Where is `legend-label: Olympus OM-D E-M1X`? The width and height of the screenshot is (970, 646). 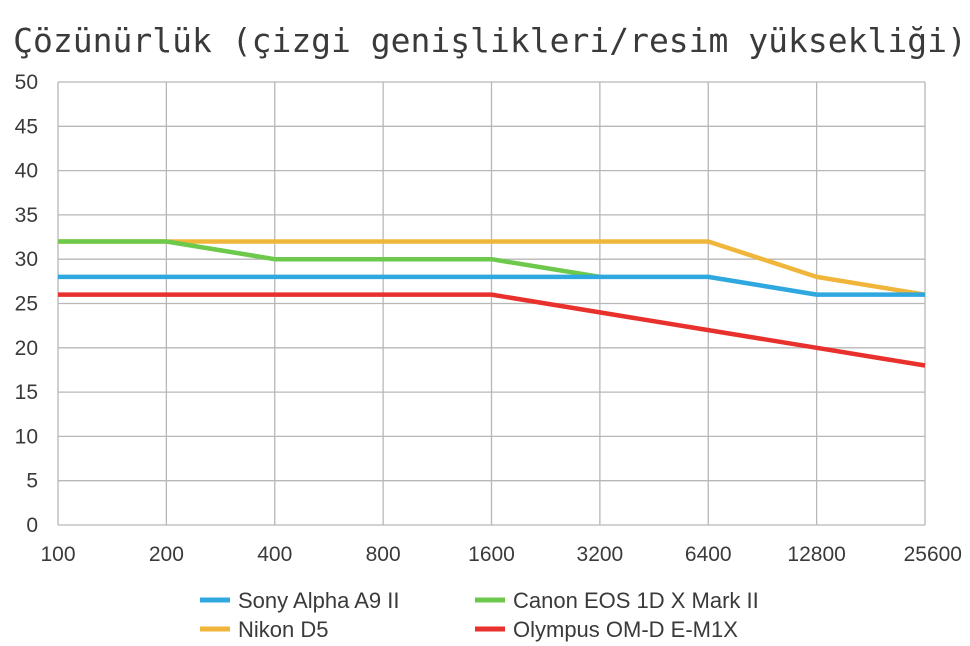
legend-label: Olympus OM-D E-M1X is located at coordinates (625, 629).